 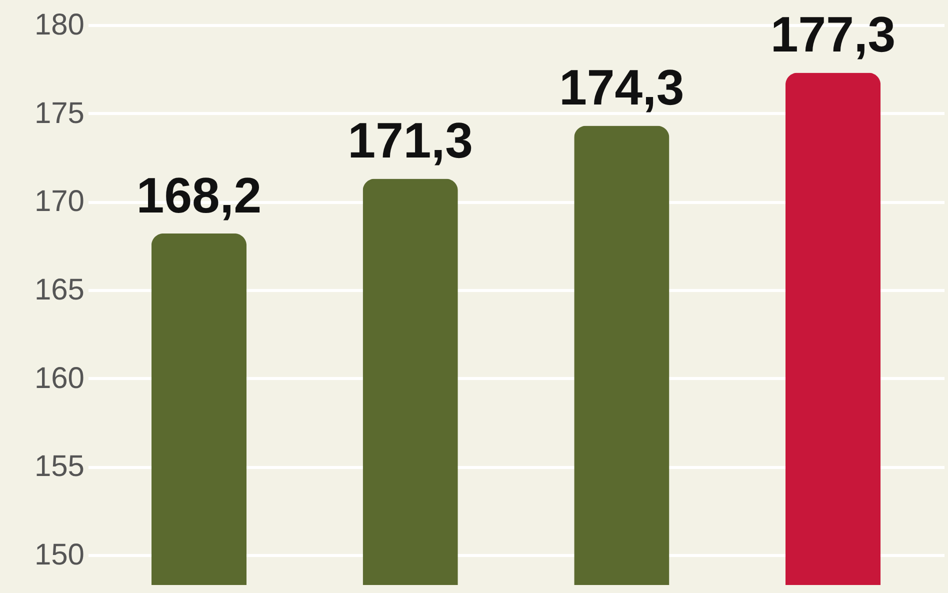 I want to click on data-label: 174,3, so click(x=621, y=88).